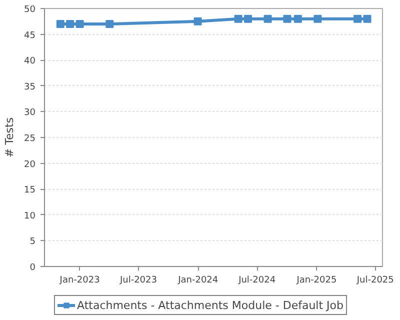 The height and width of the screenshot is (320, 400). What do you see at coordinates (210, 305) in the screenshot?
I see `legend-label: Attachments - Attachments Module - Default Job` at bounding box center [210, 305].